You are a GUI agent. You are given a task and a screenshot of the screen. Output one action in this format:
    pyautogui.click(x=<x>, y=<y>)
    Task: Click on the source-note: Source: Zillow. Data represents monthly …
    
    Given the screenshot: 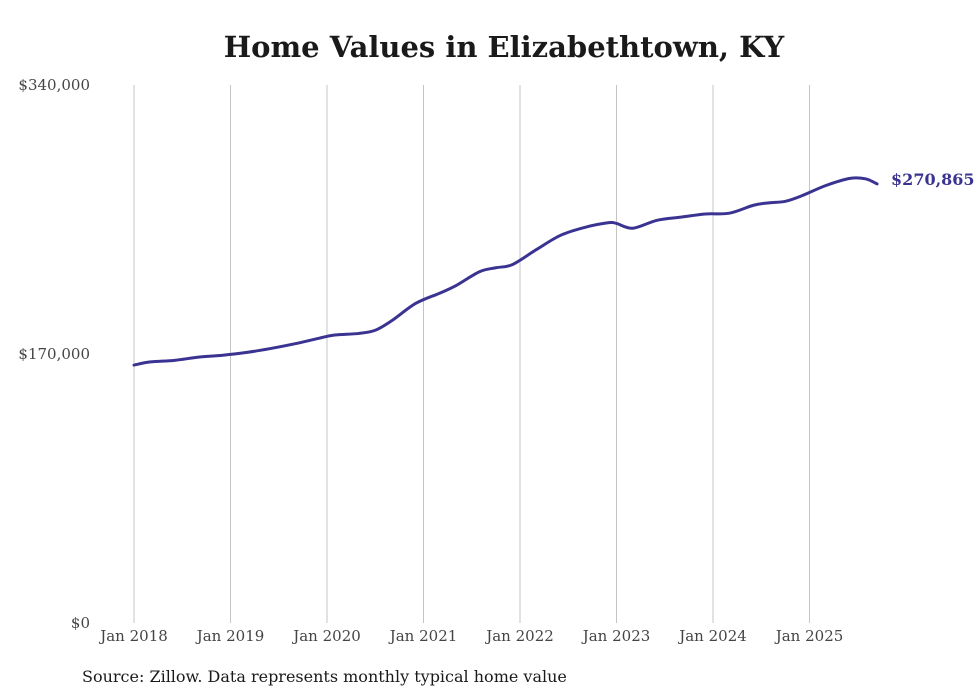 What is the action you would take?
    pyautogui.click(x=324, y=676)
    